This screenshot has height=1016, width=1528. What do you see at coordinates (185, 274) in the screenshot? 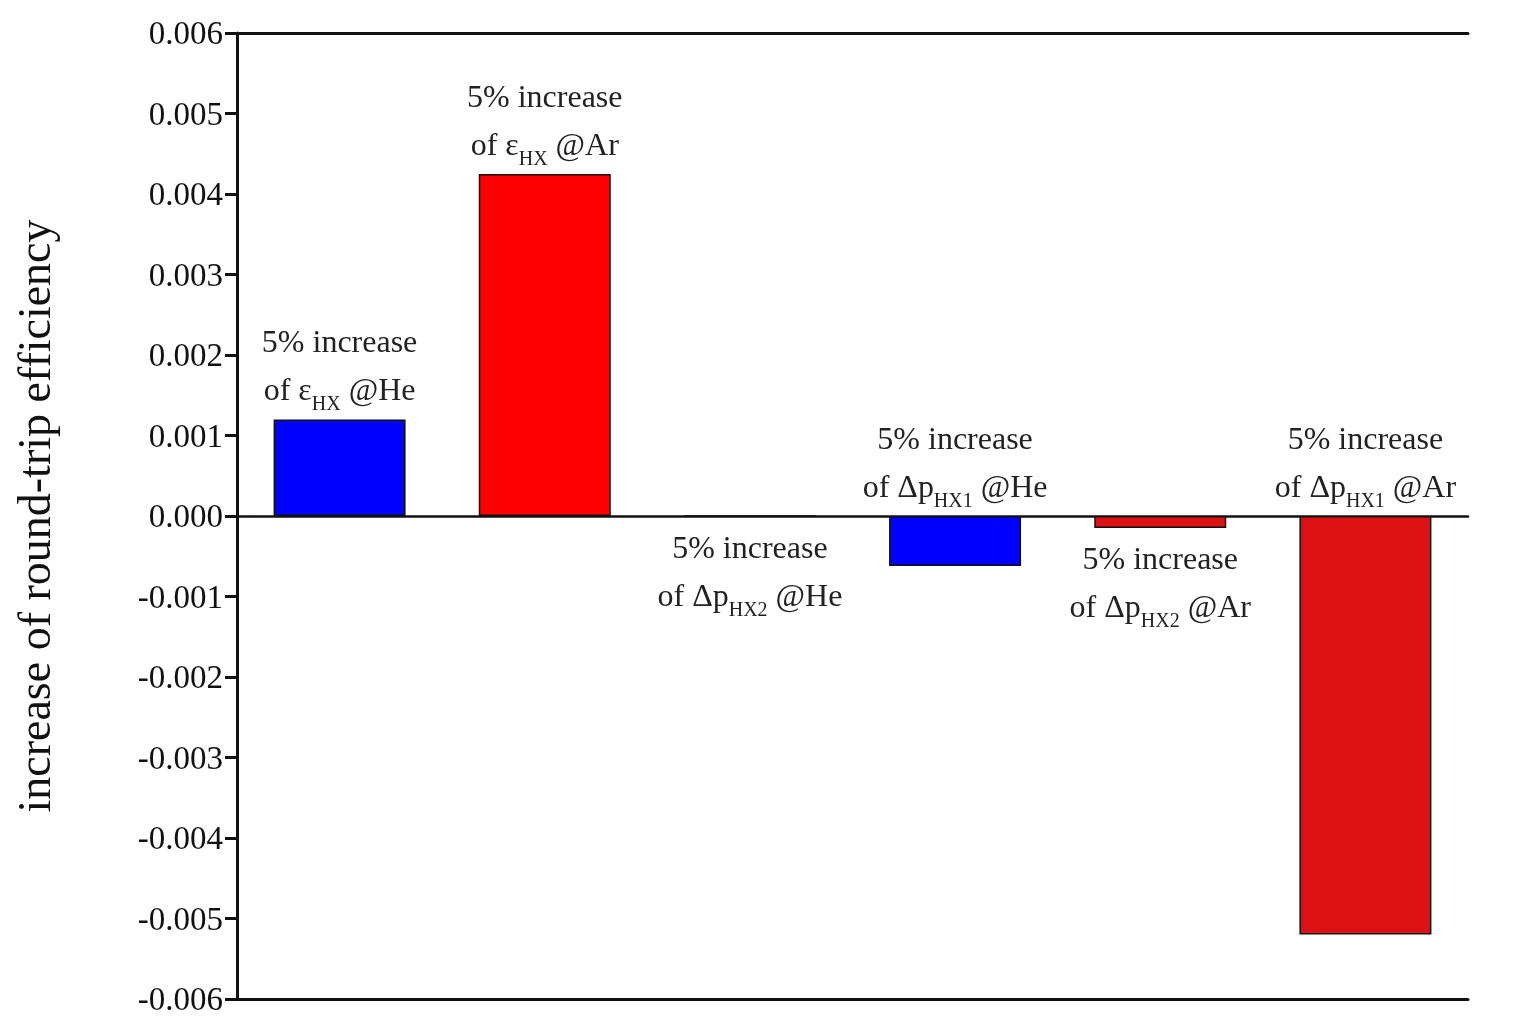
I see `y-tick-label: 0.003` at bounding box center [185, 274].